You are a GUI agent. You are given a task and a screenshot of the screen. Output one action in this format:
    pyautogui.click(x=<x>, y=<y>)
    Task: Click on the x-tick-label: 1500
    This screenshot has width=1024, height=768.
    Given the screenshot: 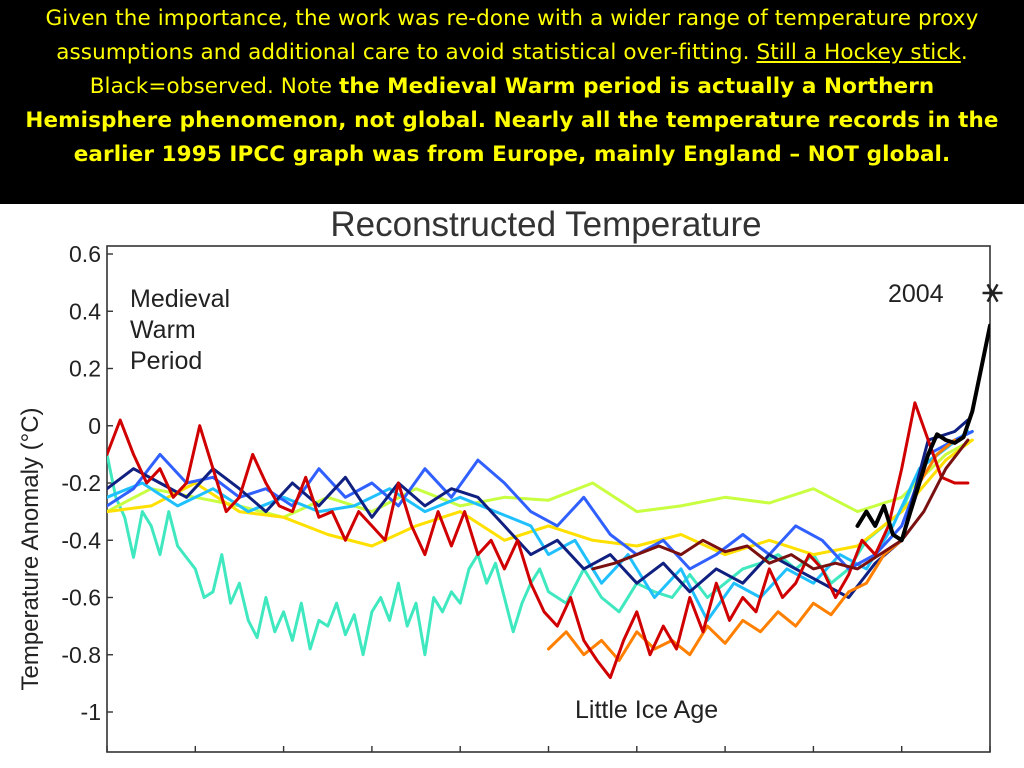 What is the action you would take?
    pyautogui.click(x=548, y=765)
    